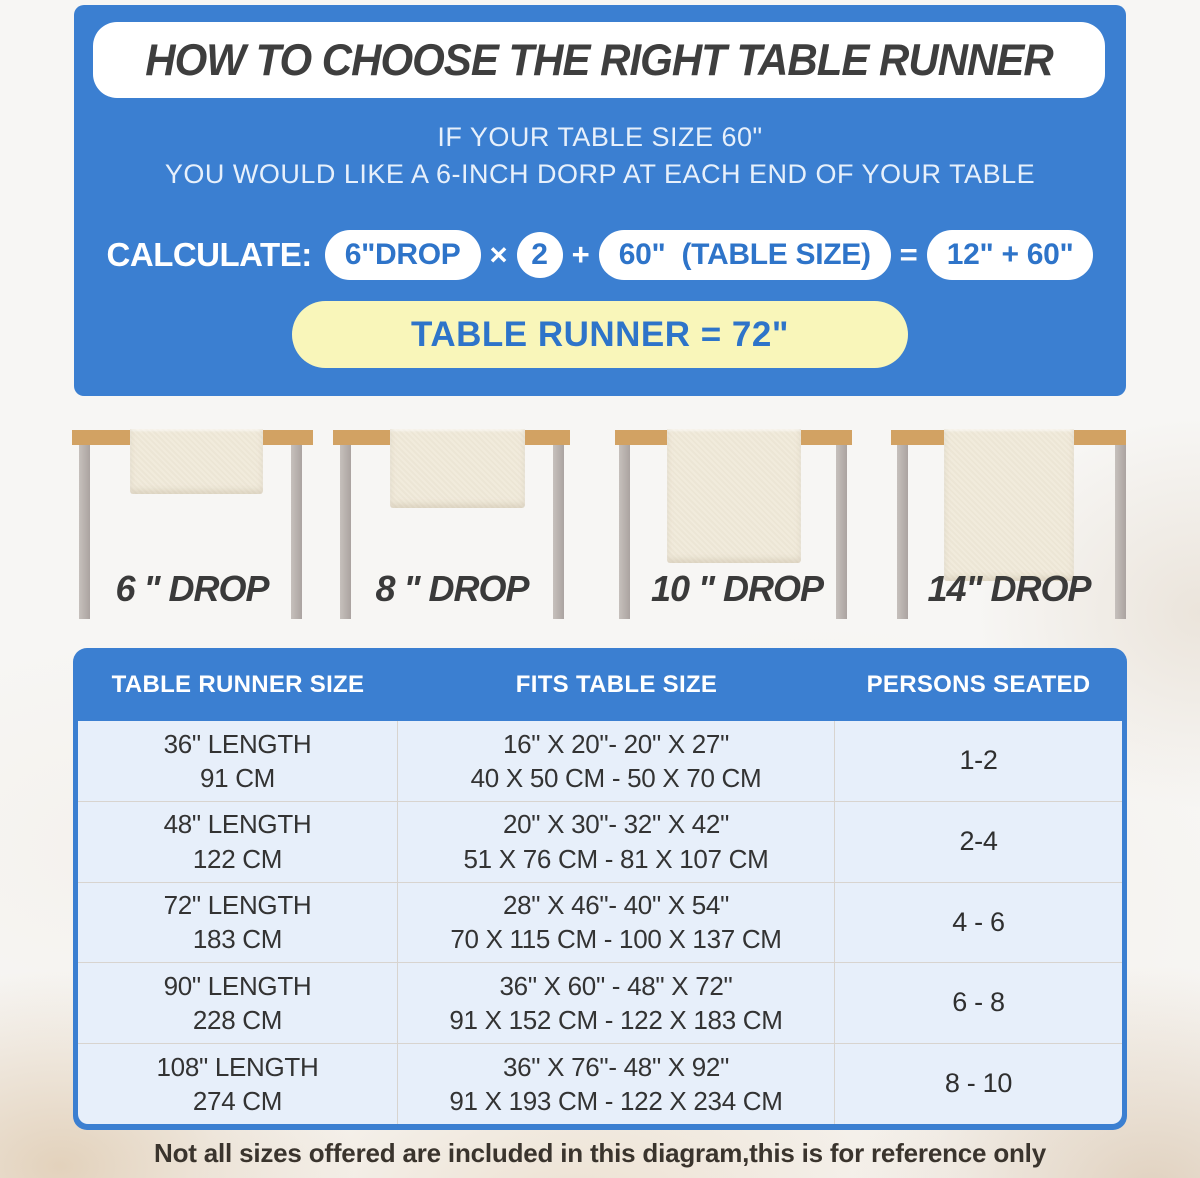 This screenshot has width=1200, height=1178. What do you see at coordinates (978, 921) in the screenshot?
I see `persons-seated: 4 - 6` at bounding box center [978, 921].